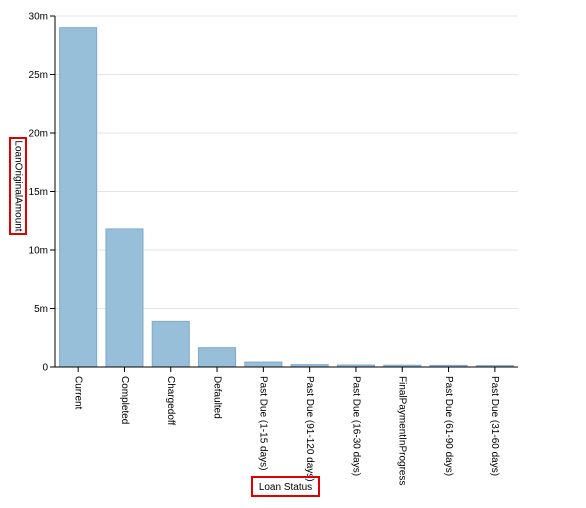  Describe the element at coordinates (216, 397) in the screenshot. I see `x-tick-label: Defaulted` at that location.